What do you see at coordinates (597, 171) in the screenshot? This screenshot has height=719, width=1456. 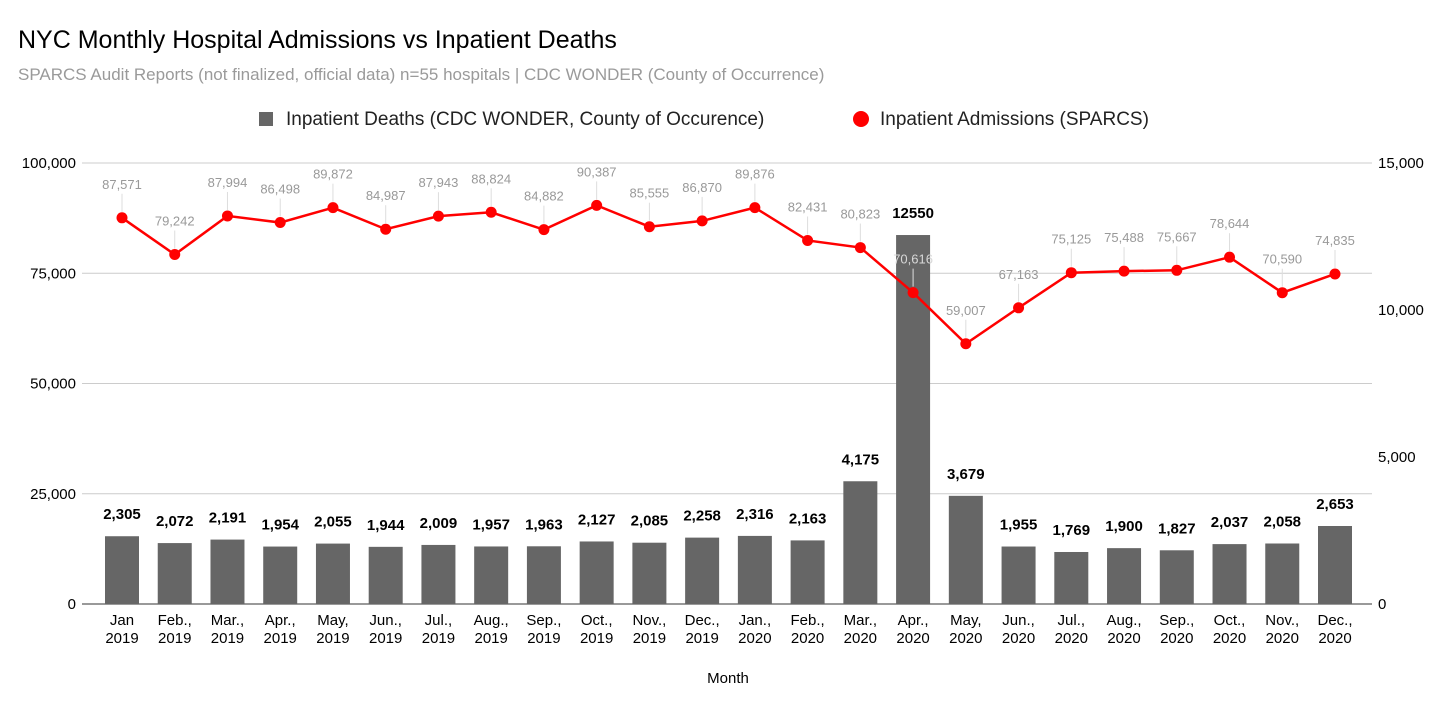 I see `line-data-label: 90,387` at bounding box center [597, 171].